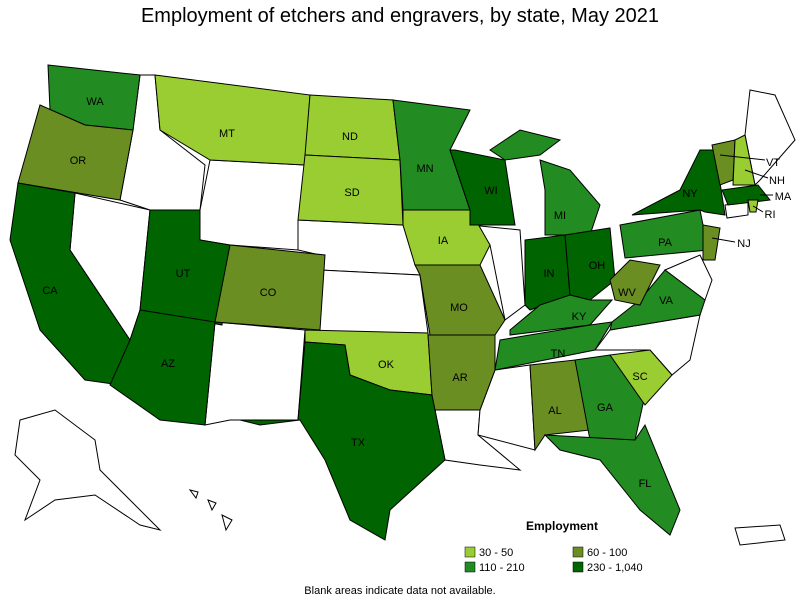 This screenshot has width=800, height=600. Describe the element at coordinates (183, 274) in the screenshot. I see `state-label: UT` at that location.